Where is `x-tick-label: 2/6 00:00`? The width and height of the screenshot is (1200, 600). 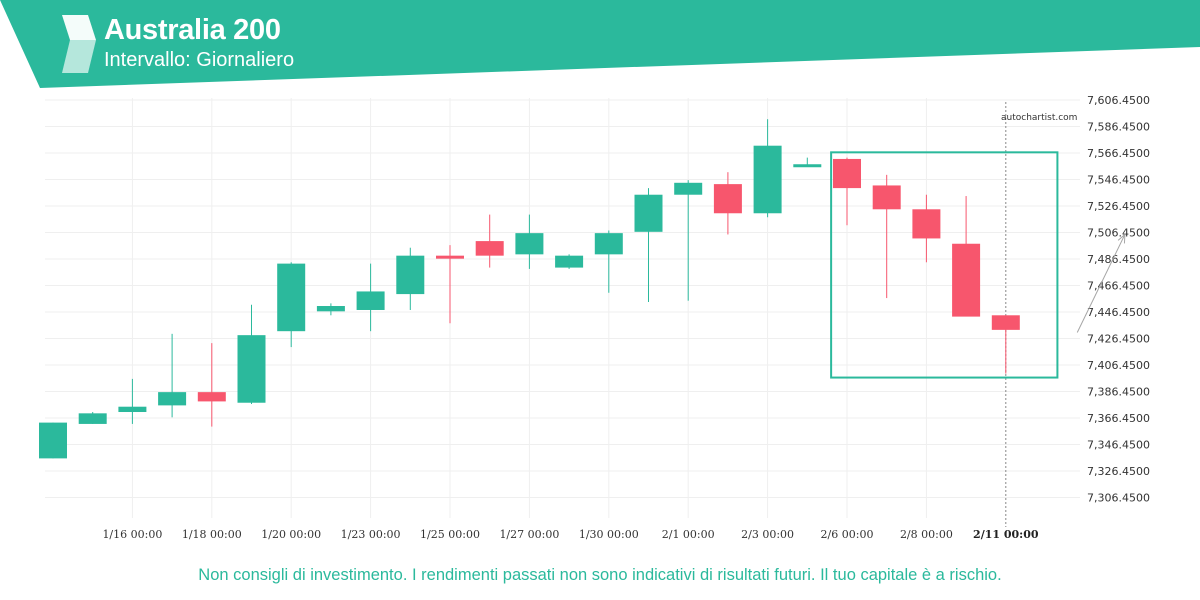
x-tick-label: 2/6 00:00 is located at coordinates (847, 534).